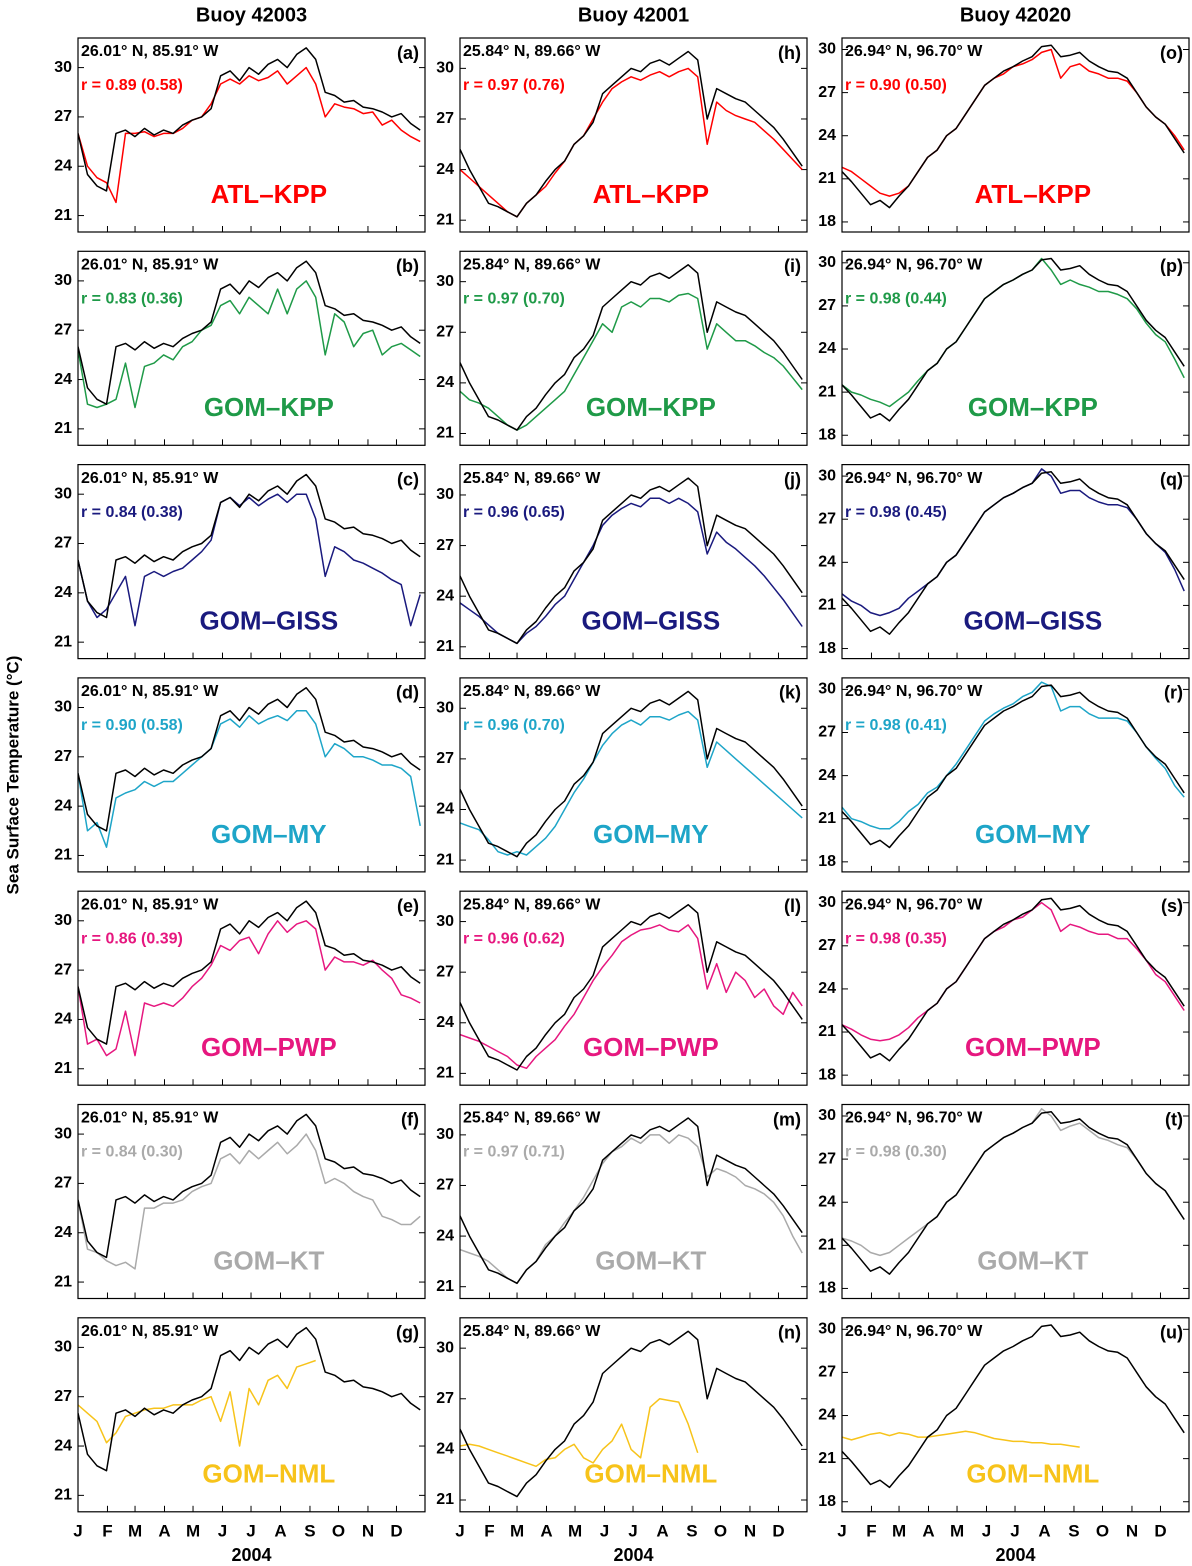  What do you see at coordinates (408, 906) in the screenshot?
I see `panel-tag: (e)` at bounding box center [408, 906].